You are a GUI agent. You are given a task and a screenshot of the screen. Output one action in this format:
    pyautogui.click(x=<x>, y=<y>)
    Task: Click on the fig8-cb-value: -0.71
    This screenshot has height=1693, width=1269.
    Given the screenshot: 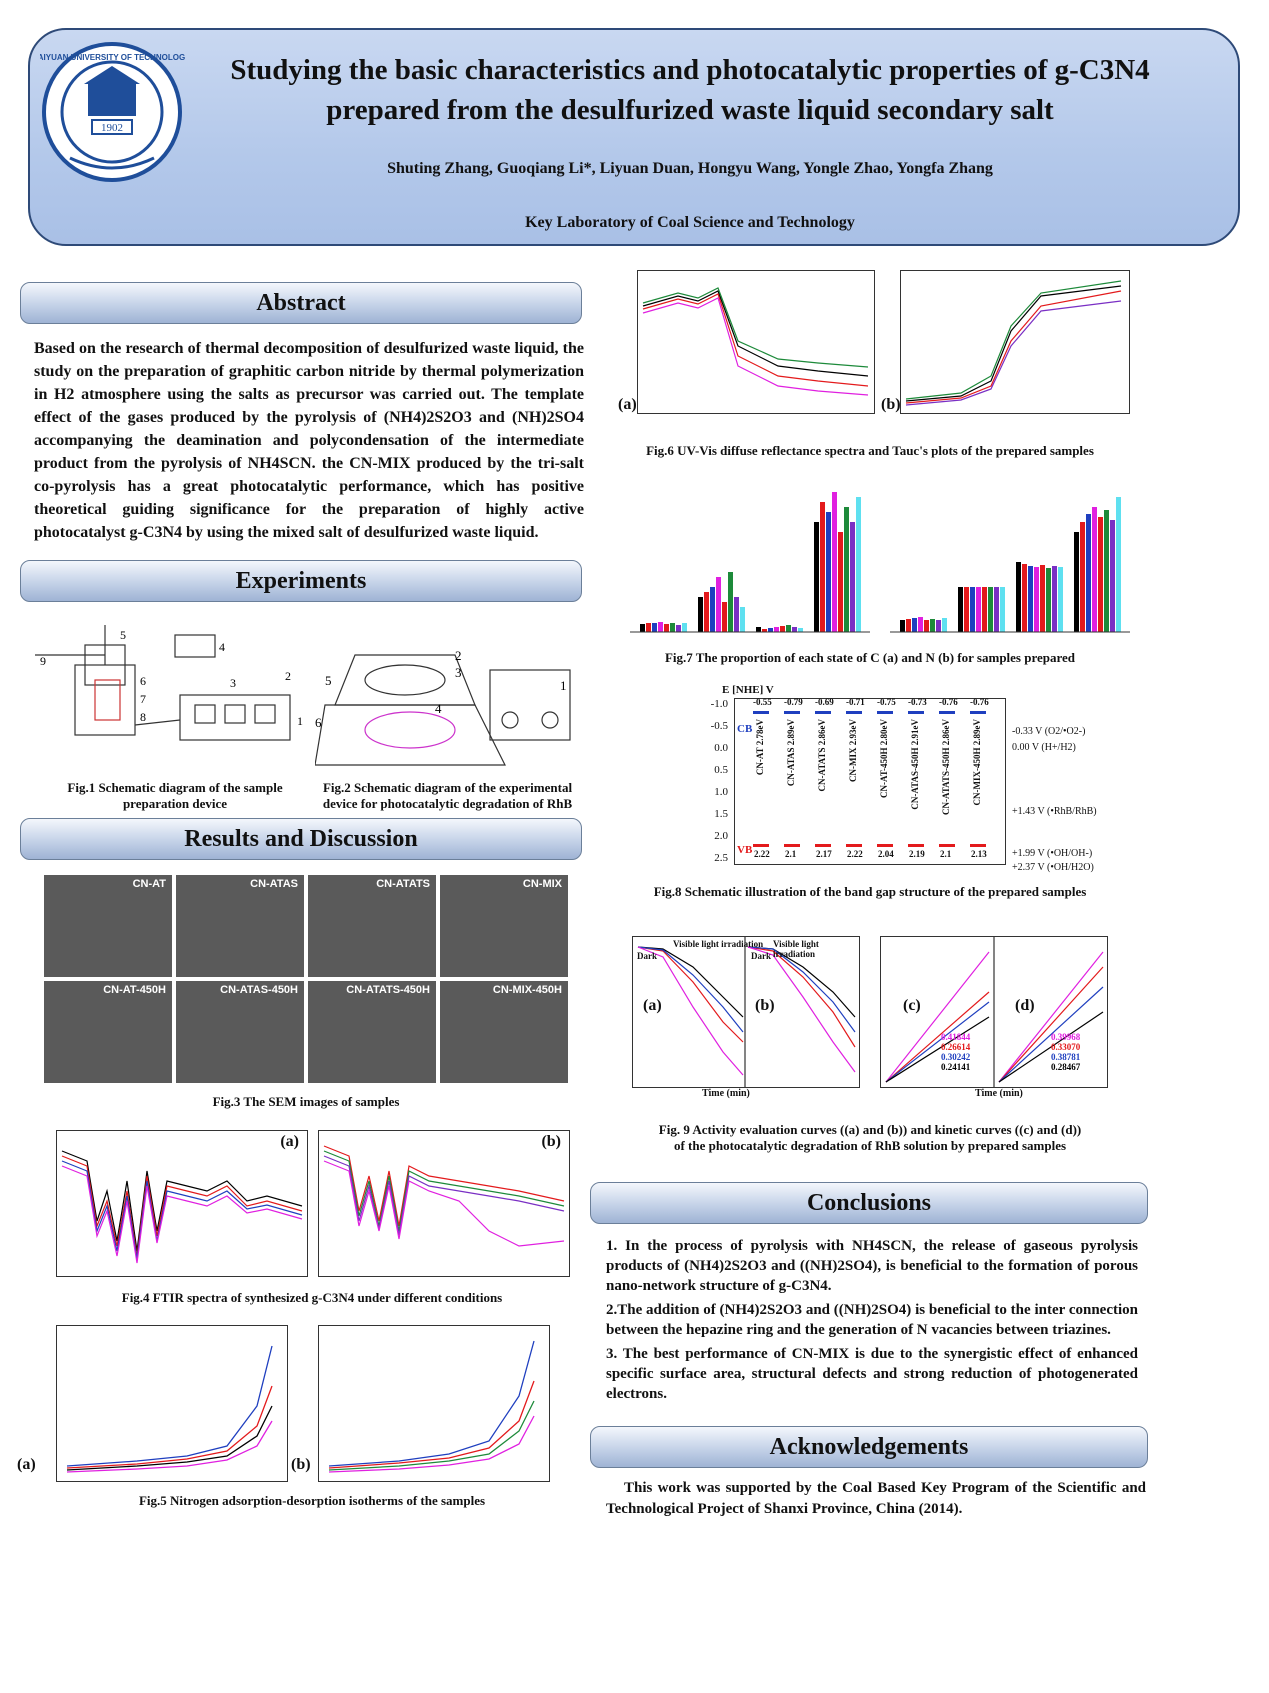 What is the action you would take?
    pyautogui.click(x=855, y=702)
    